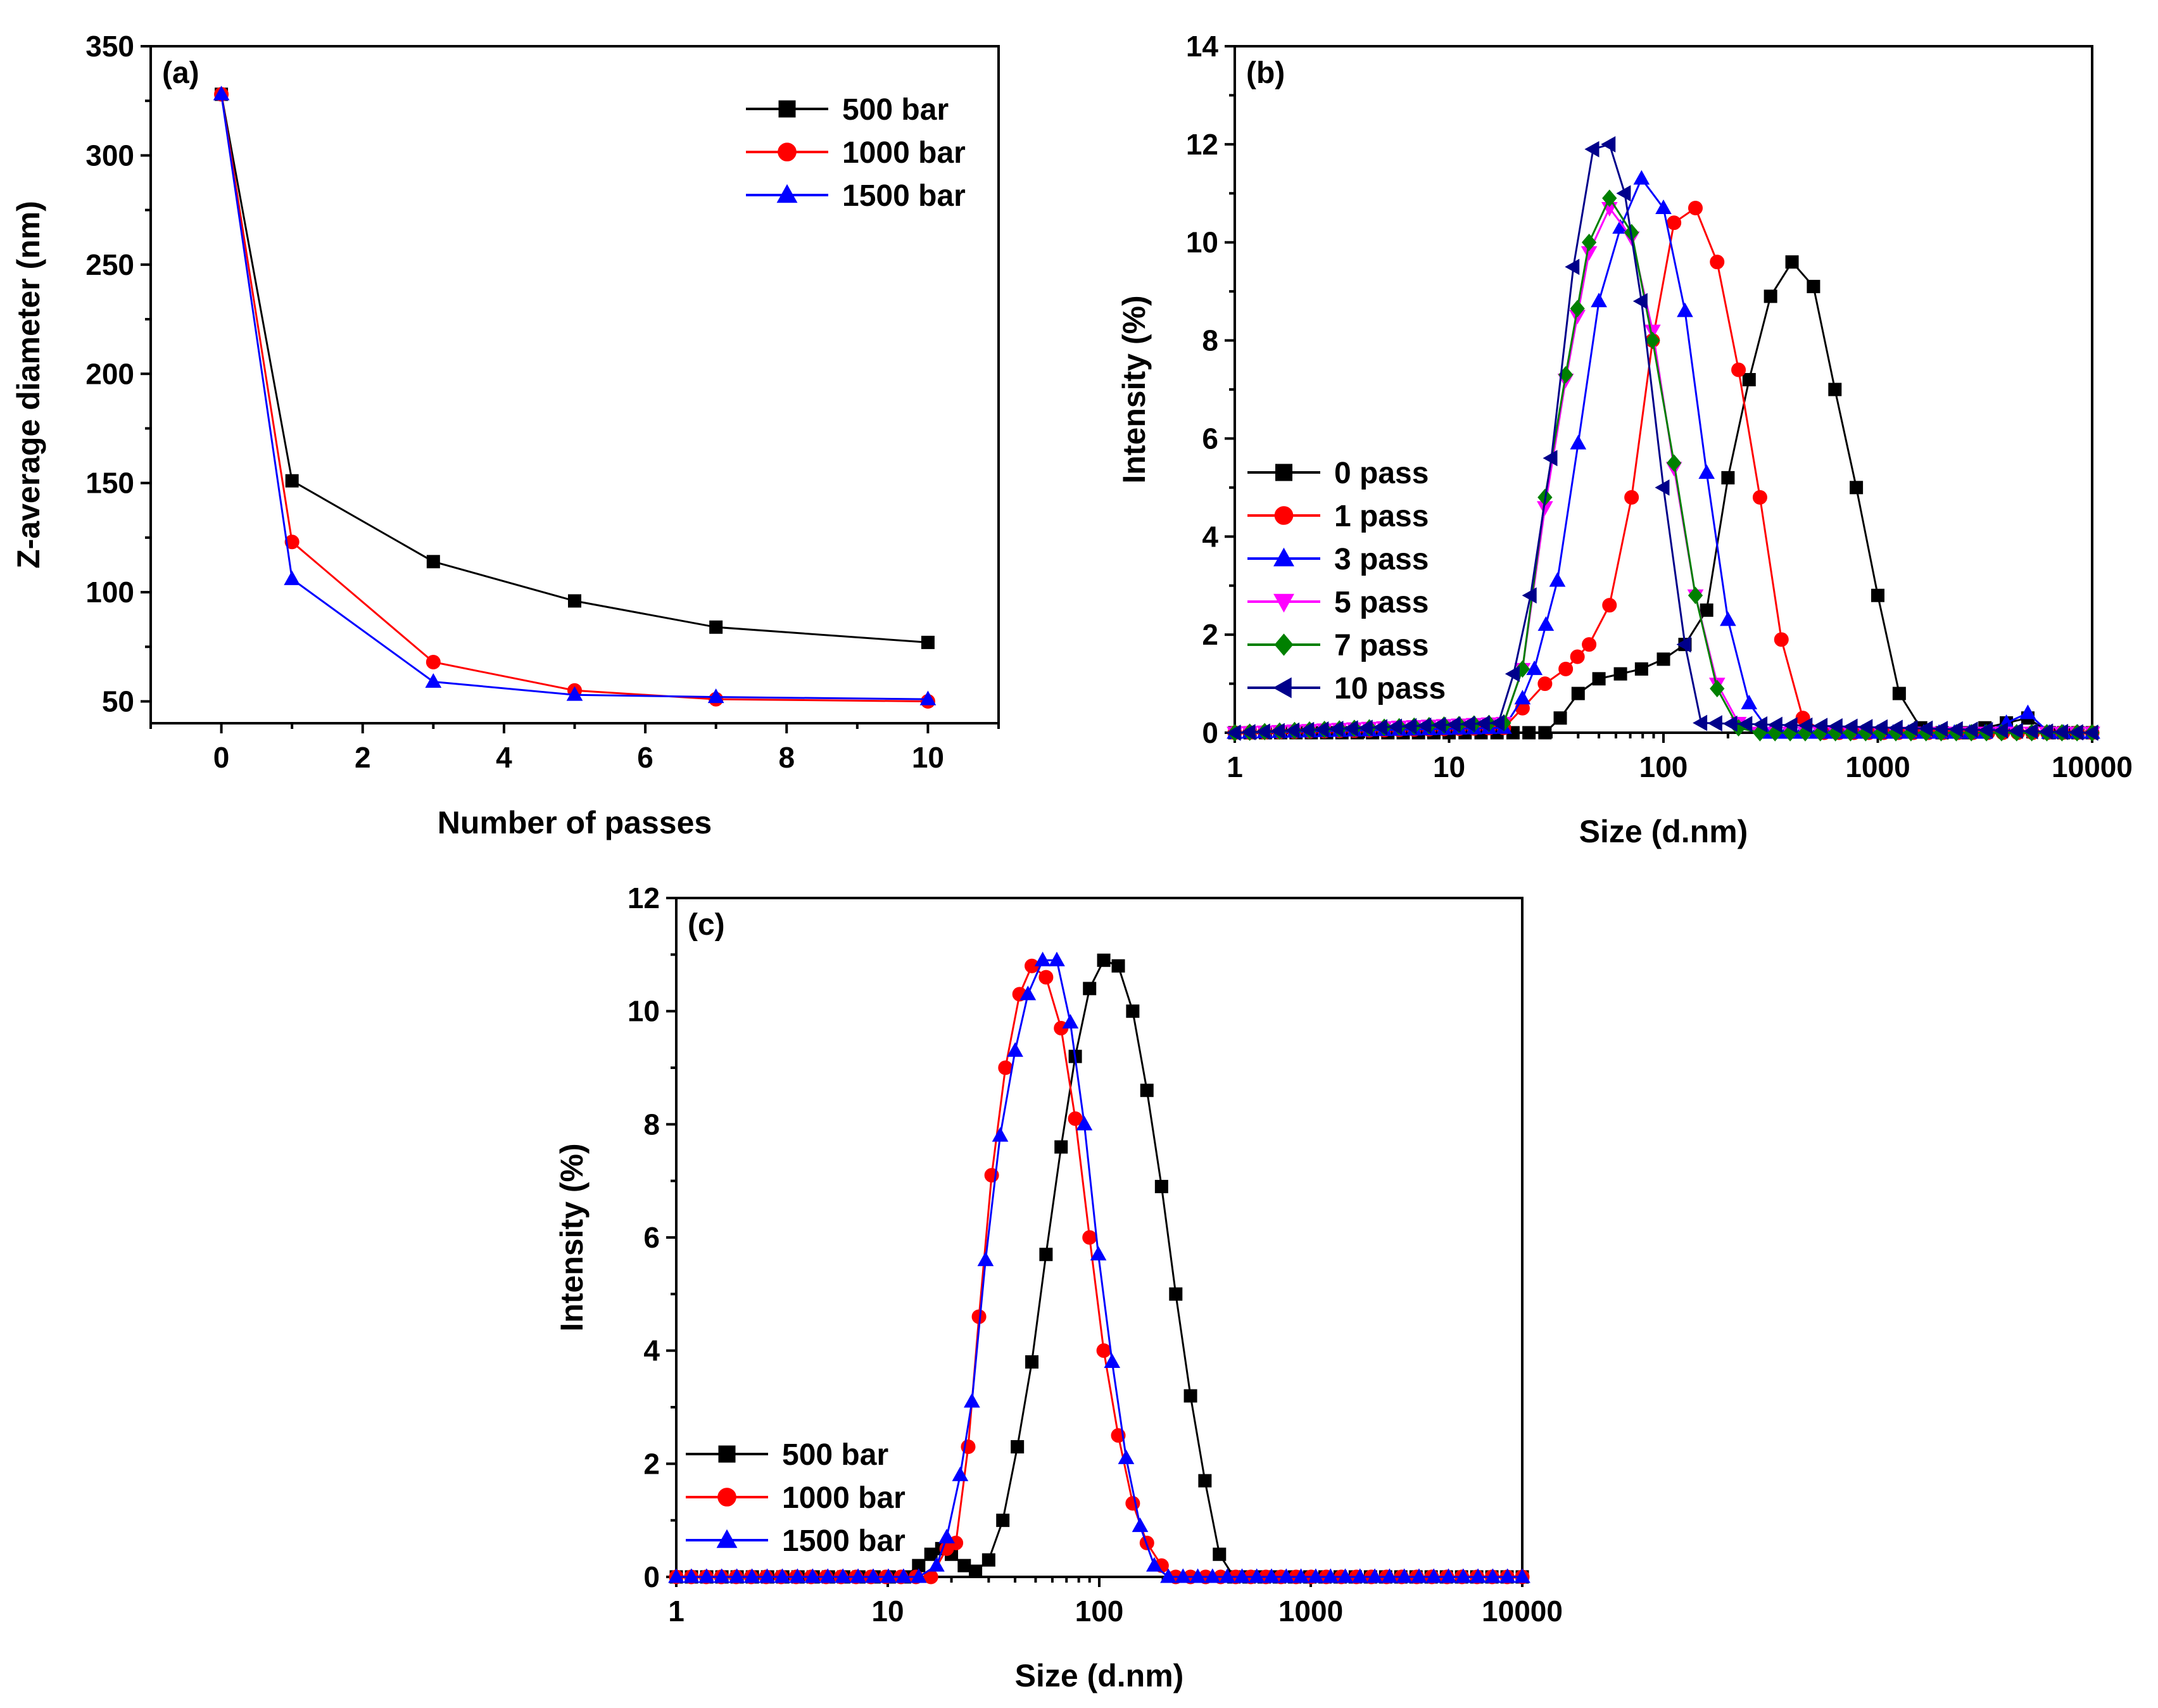 This screenshot has height=1708, width=2158. Describe the element at coordinates (109, 264) in the screenshot. I see `y-tick-label: 250` at that location.